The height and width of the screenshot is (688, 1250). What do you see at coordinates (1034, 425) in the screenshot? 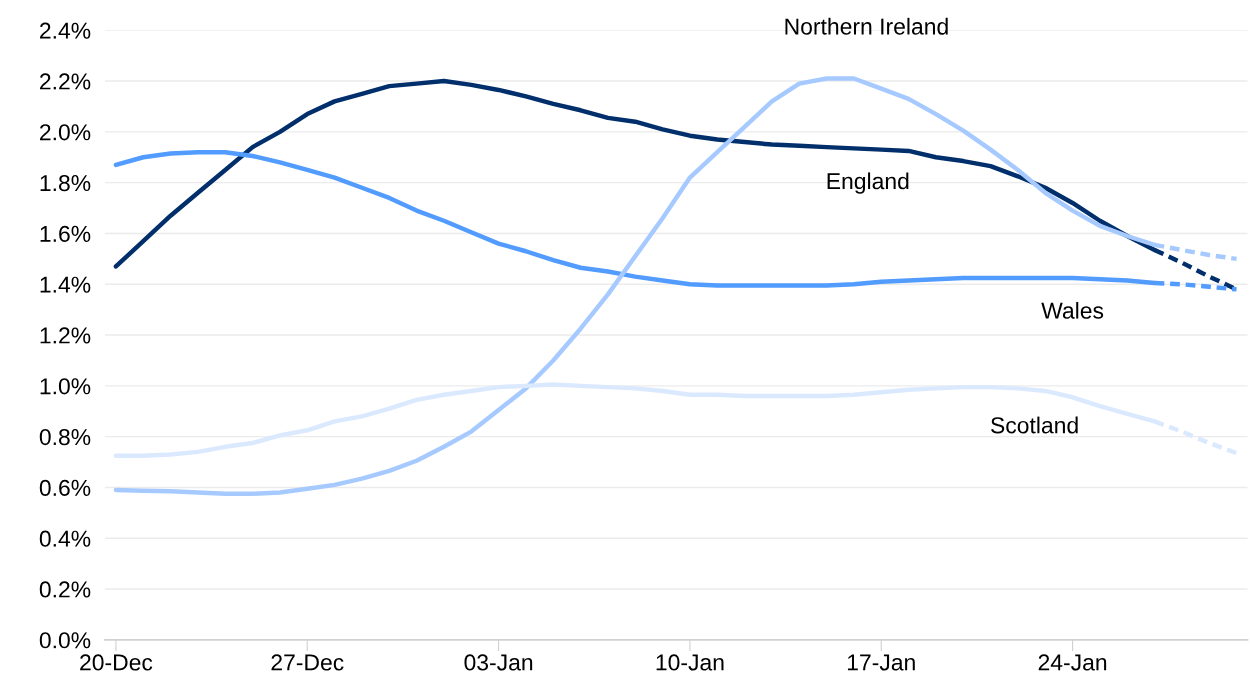
I see `series-label: Scotland` at bounding box center [1034, 425].